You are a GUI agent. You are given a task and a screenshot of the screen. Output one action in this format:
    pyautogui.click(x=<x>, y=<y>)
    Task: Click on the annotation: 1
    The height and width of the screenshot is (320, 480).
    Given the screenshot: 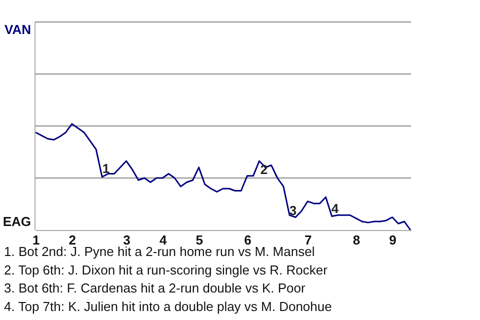 What is the action you would take?
    pyautogui.click(x=106, y=168)
    